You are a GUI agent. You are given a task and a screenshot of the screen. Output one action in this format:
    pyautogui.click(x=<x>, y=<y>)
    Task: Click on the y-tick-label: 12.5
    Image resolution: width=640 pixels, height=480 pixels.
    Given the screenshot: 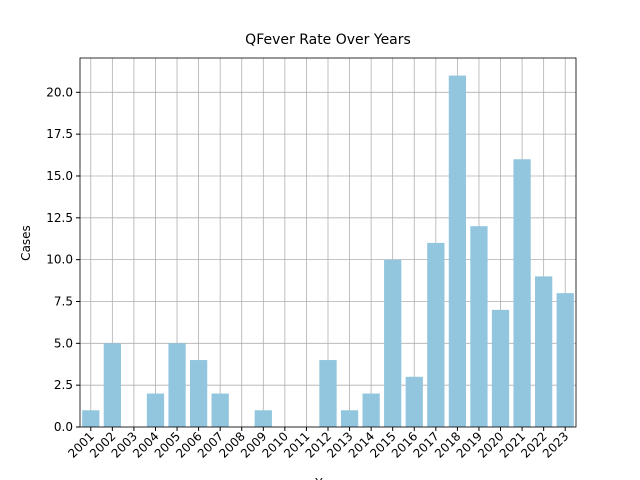 What is the action you would take?
    pyautogui.click(x=59, y=218)
    